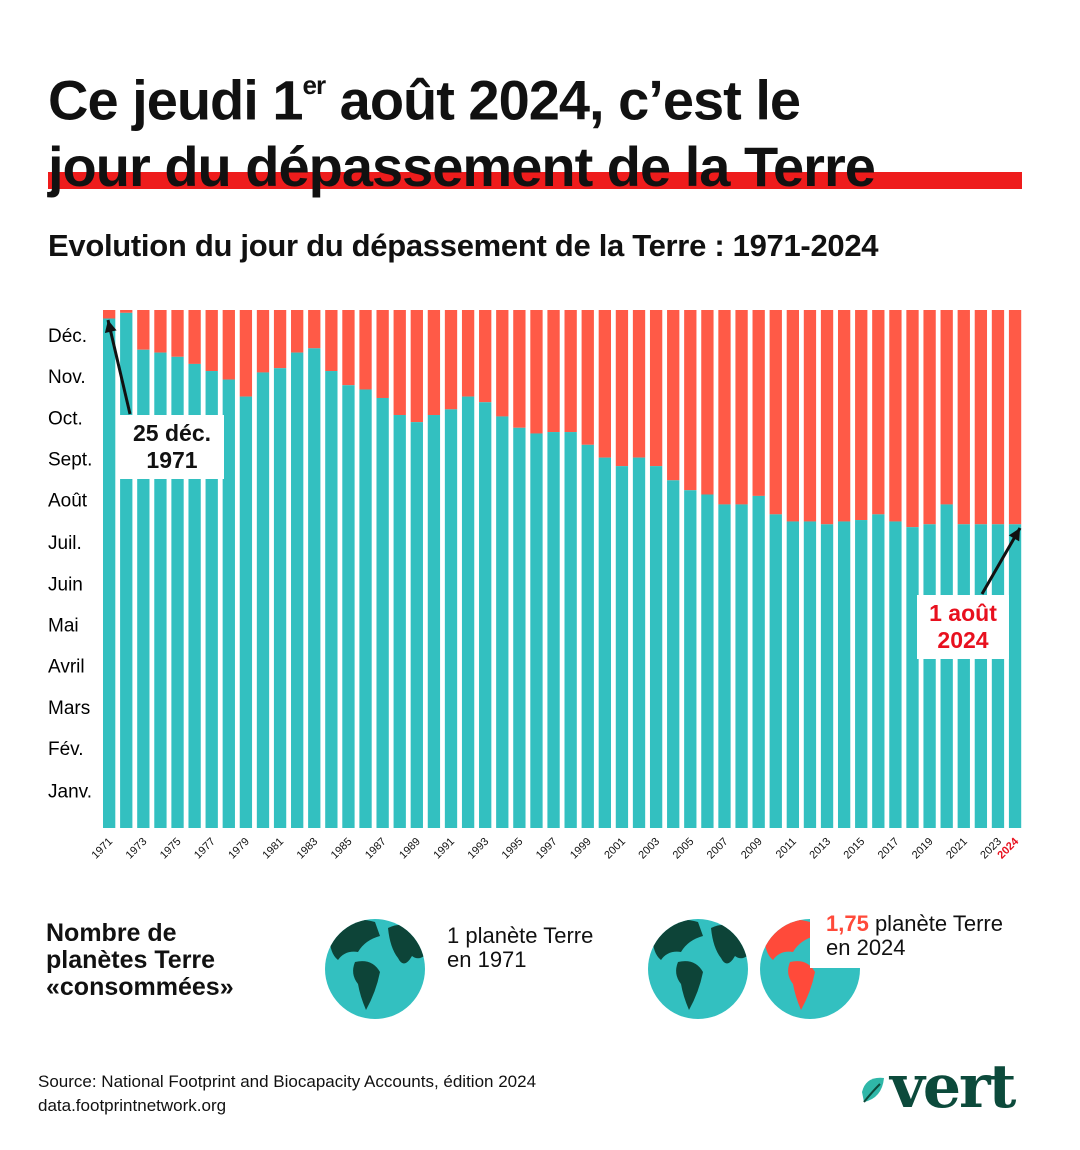  I want to click on text-line: 1,75 planète Terre, so click(914, 924).